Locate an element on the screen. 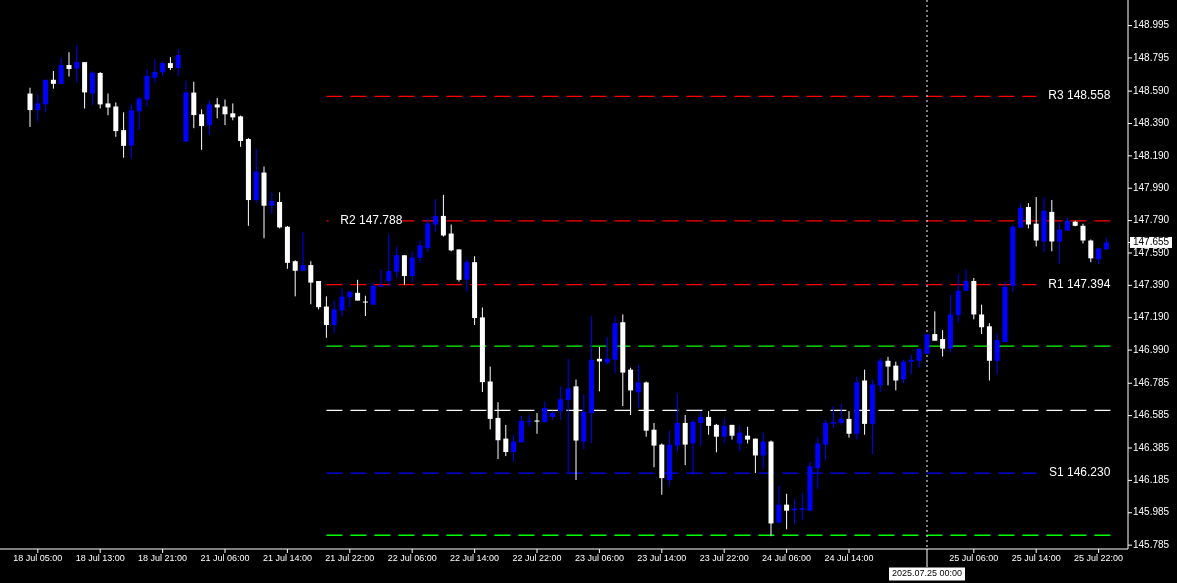  y-tick-label: 148.190 is located at coordinates (1151, 155).